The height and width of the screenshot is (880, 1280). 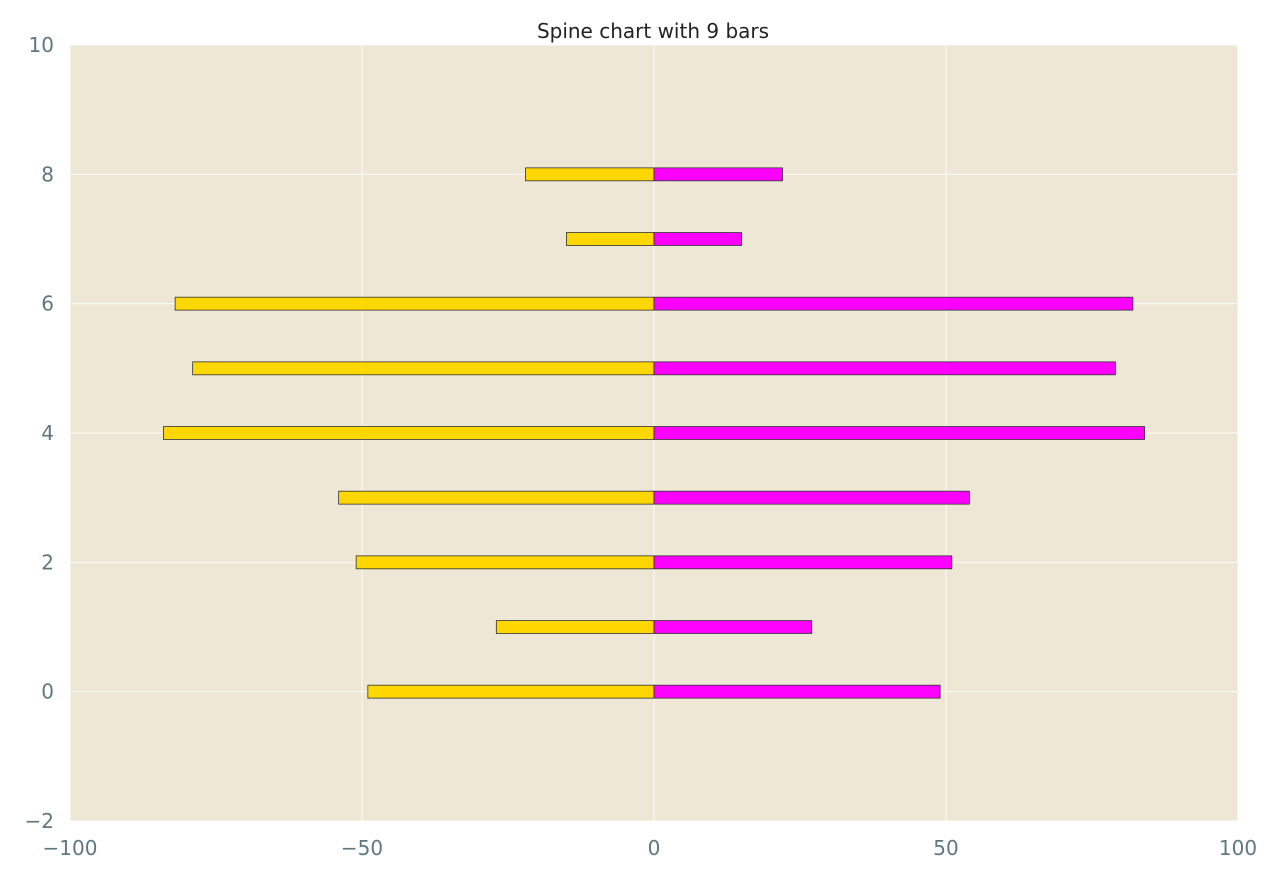 What do you see at coordinates (654, 848) in the screenshot?
I see `x-tick-label: 0` at bounding box center [654, 848].